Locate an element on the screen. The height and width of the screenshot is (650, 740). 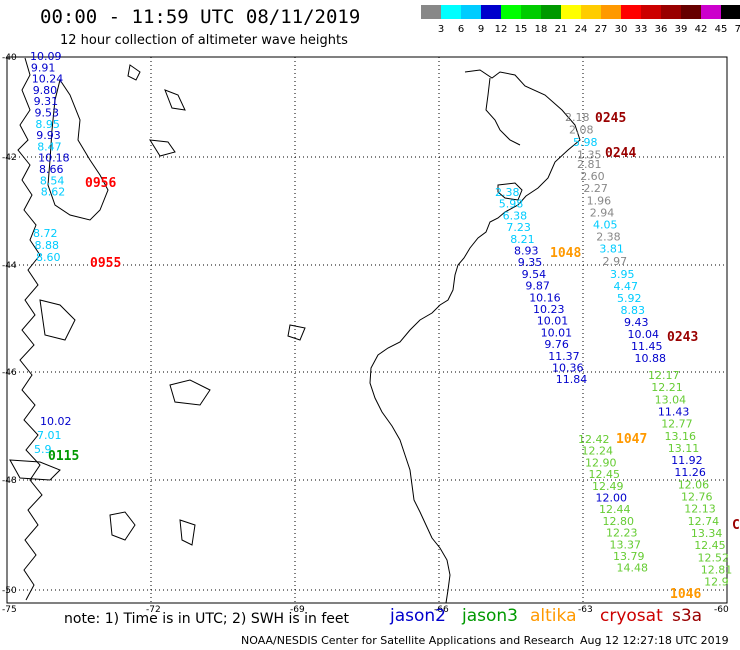
pass-time-label: C is located at coordinates (736, 525).